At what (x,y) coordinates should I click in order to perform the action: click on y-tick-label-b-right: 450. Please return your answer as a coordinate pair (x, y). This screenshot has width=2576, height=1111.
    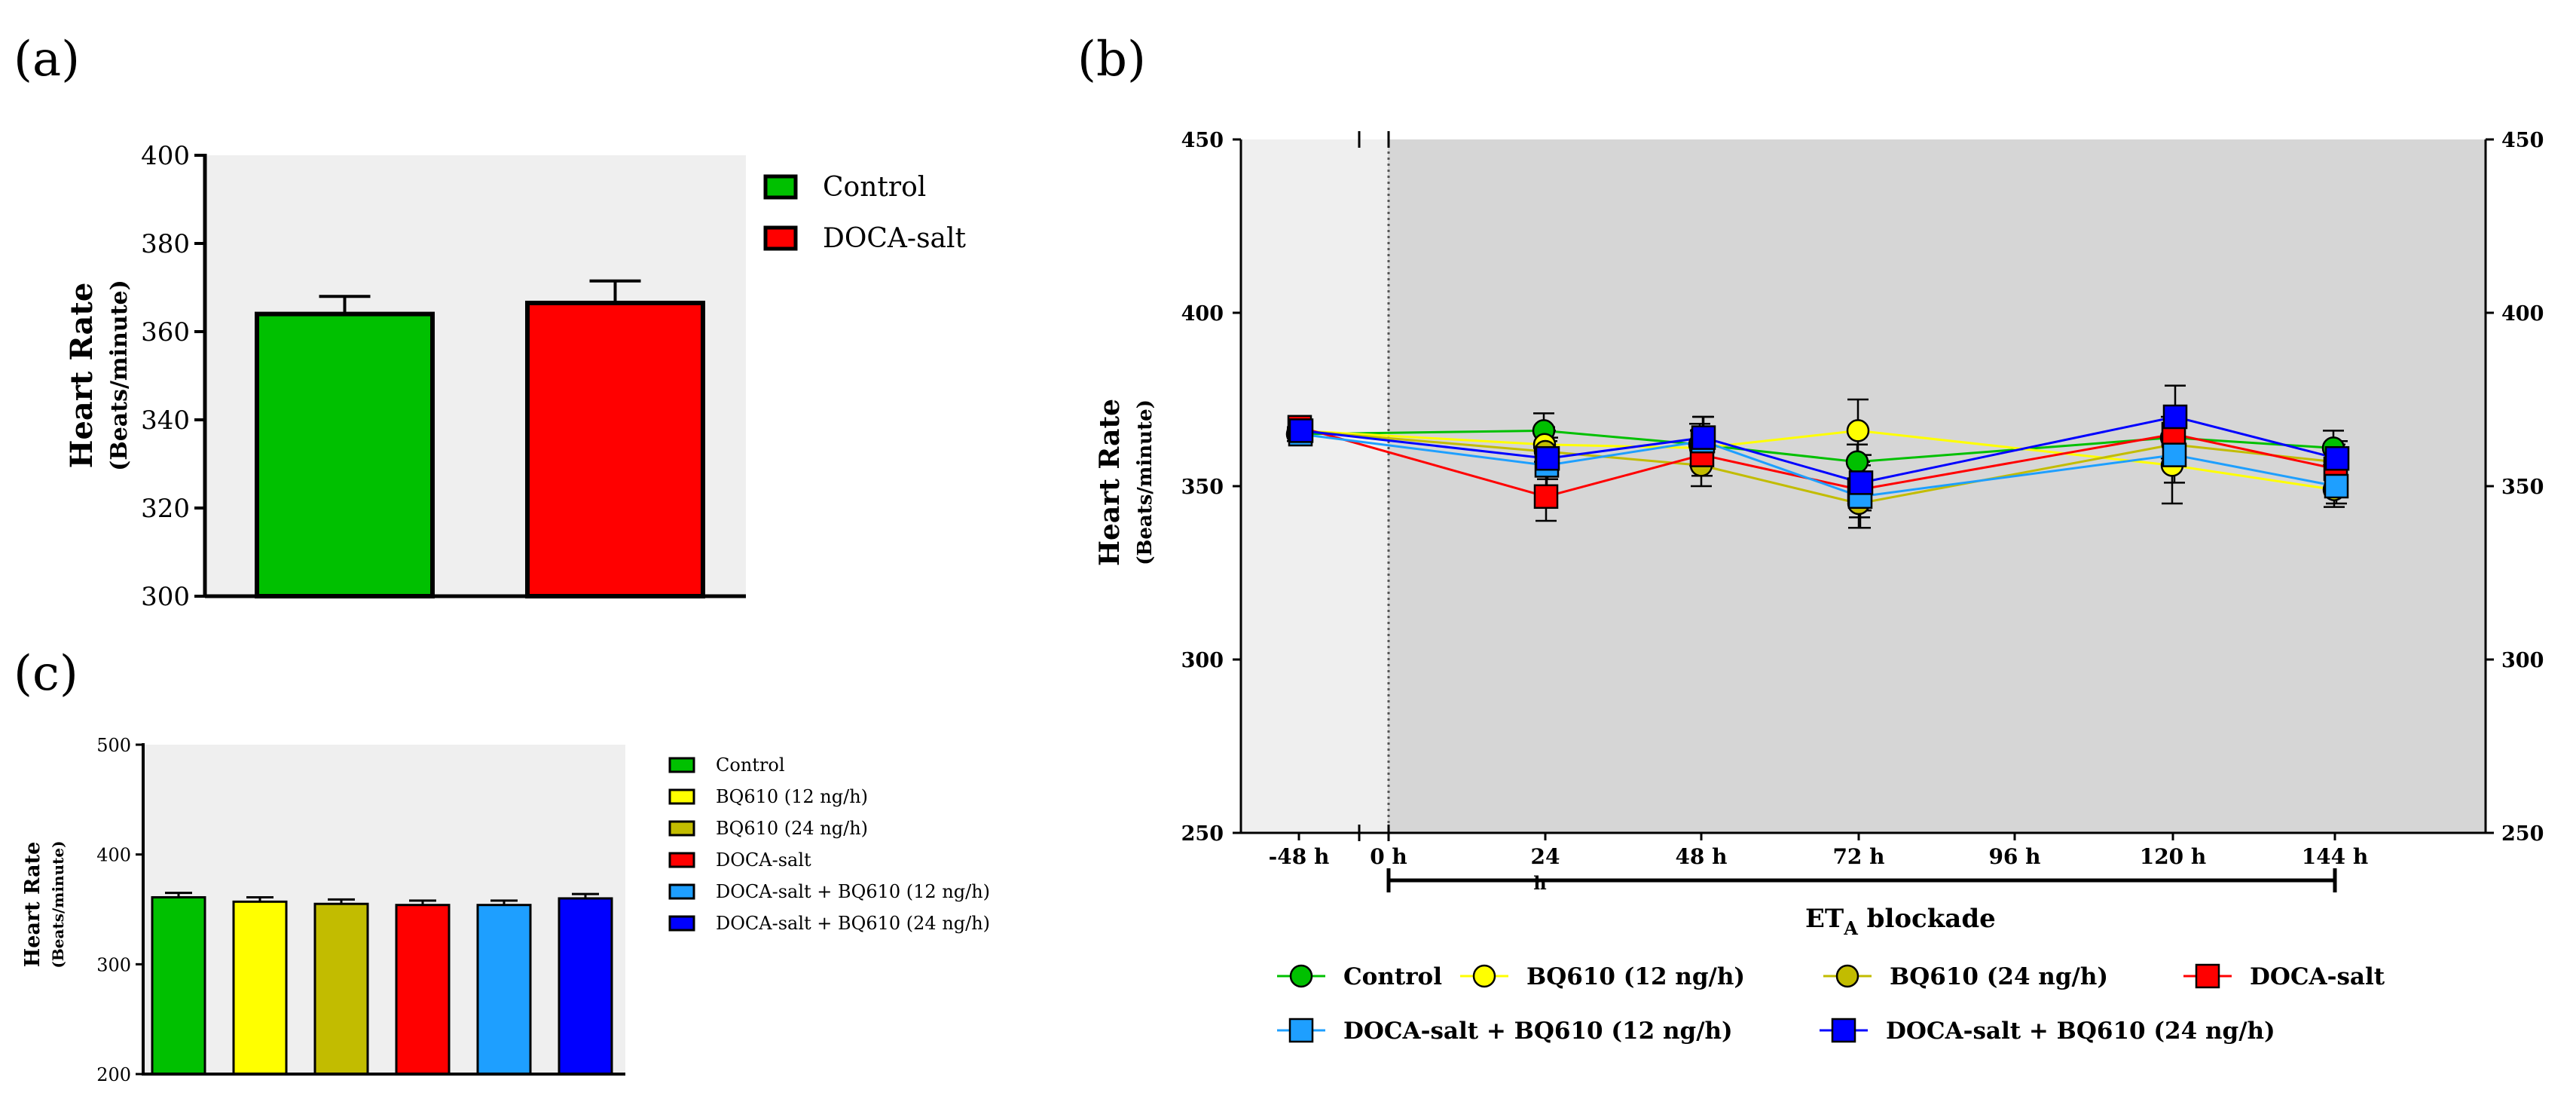
    Looking at the image, I should click on (2522, 140).